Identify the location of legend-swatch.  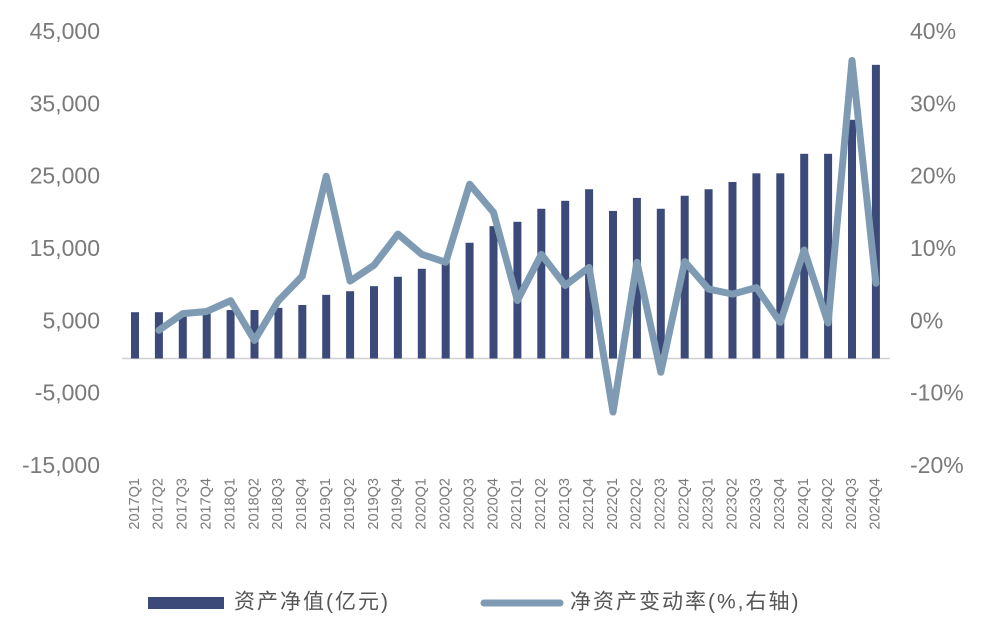
(186, 603).